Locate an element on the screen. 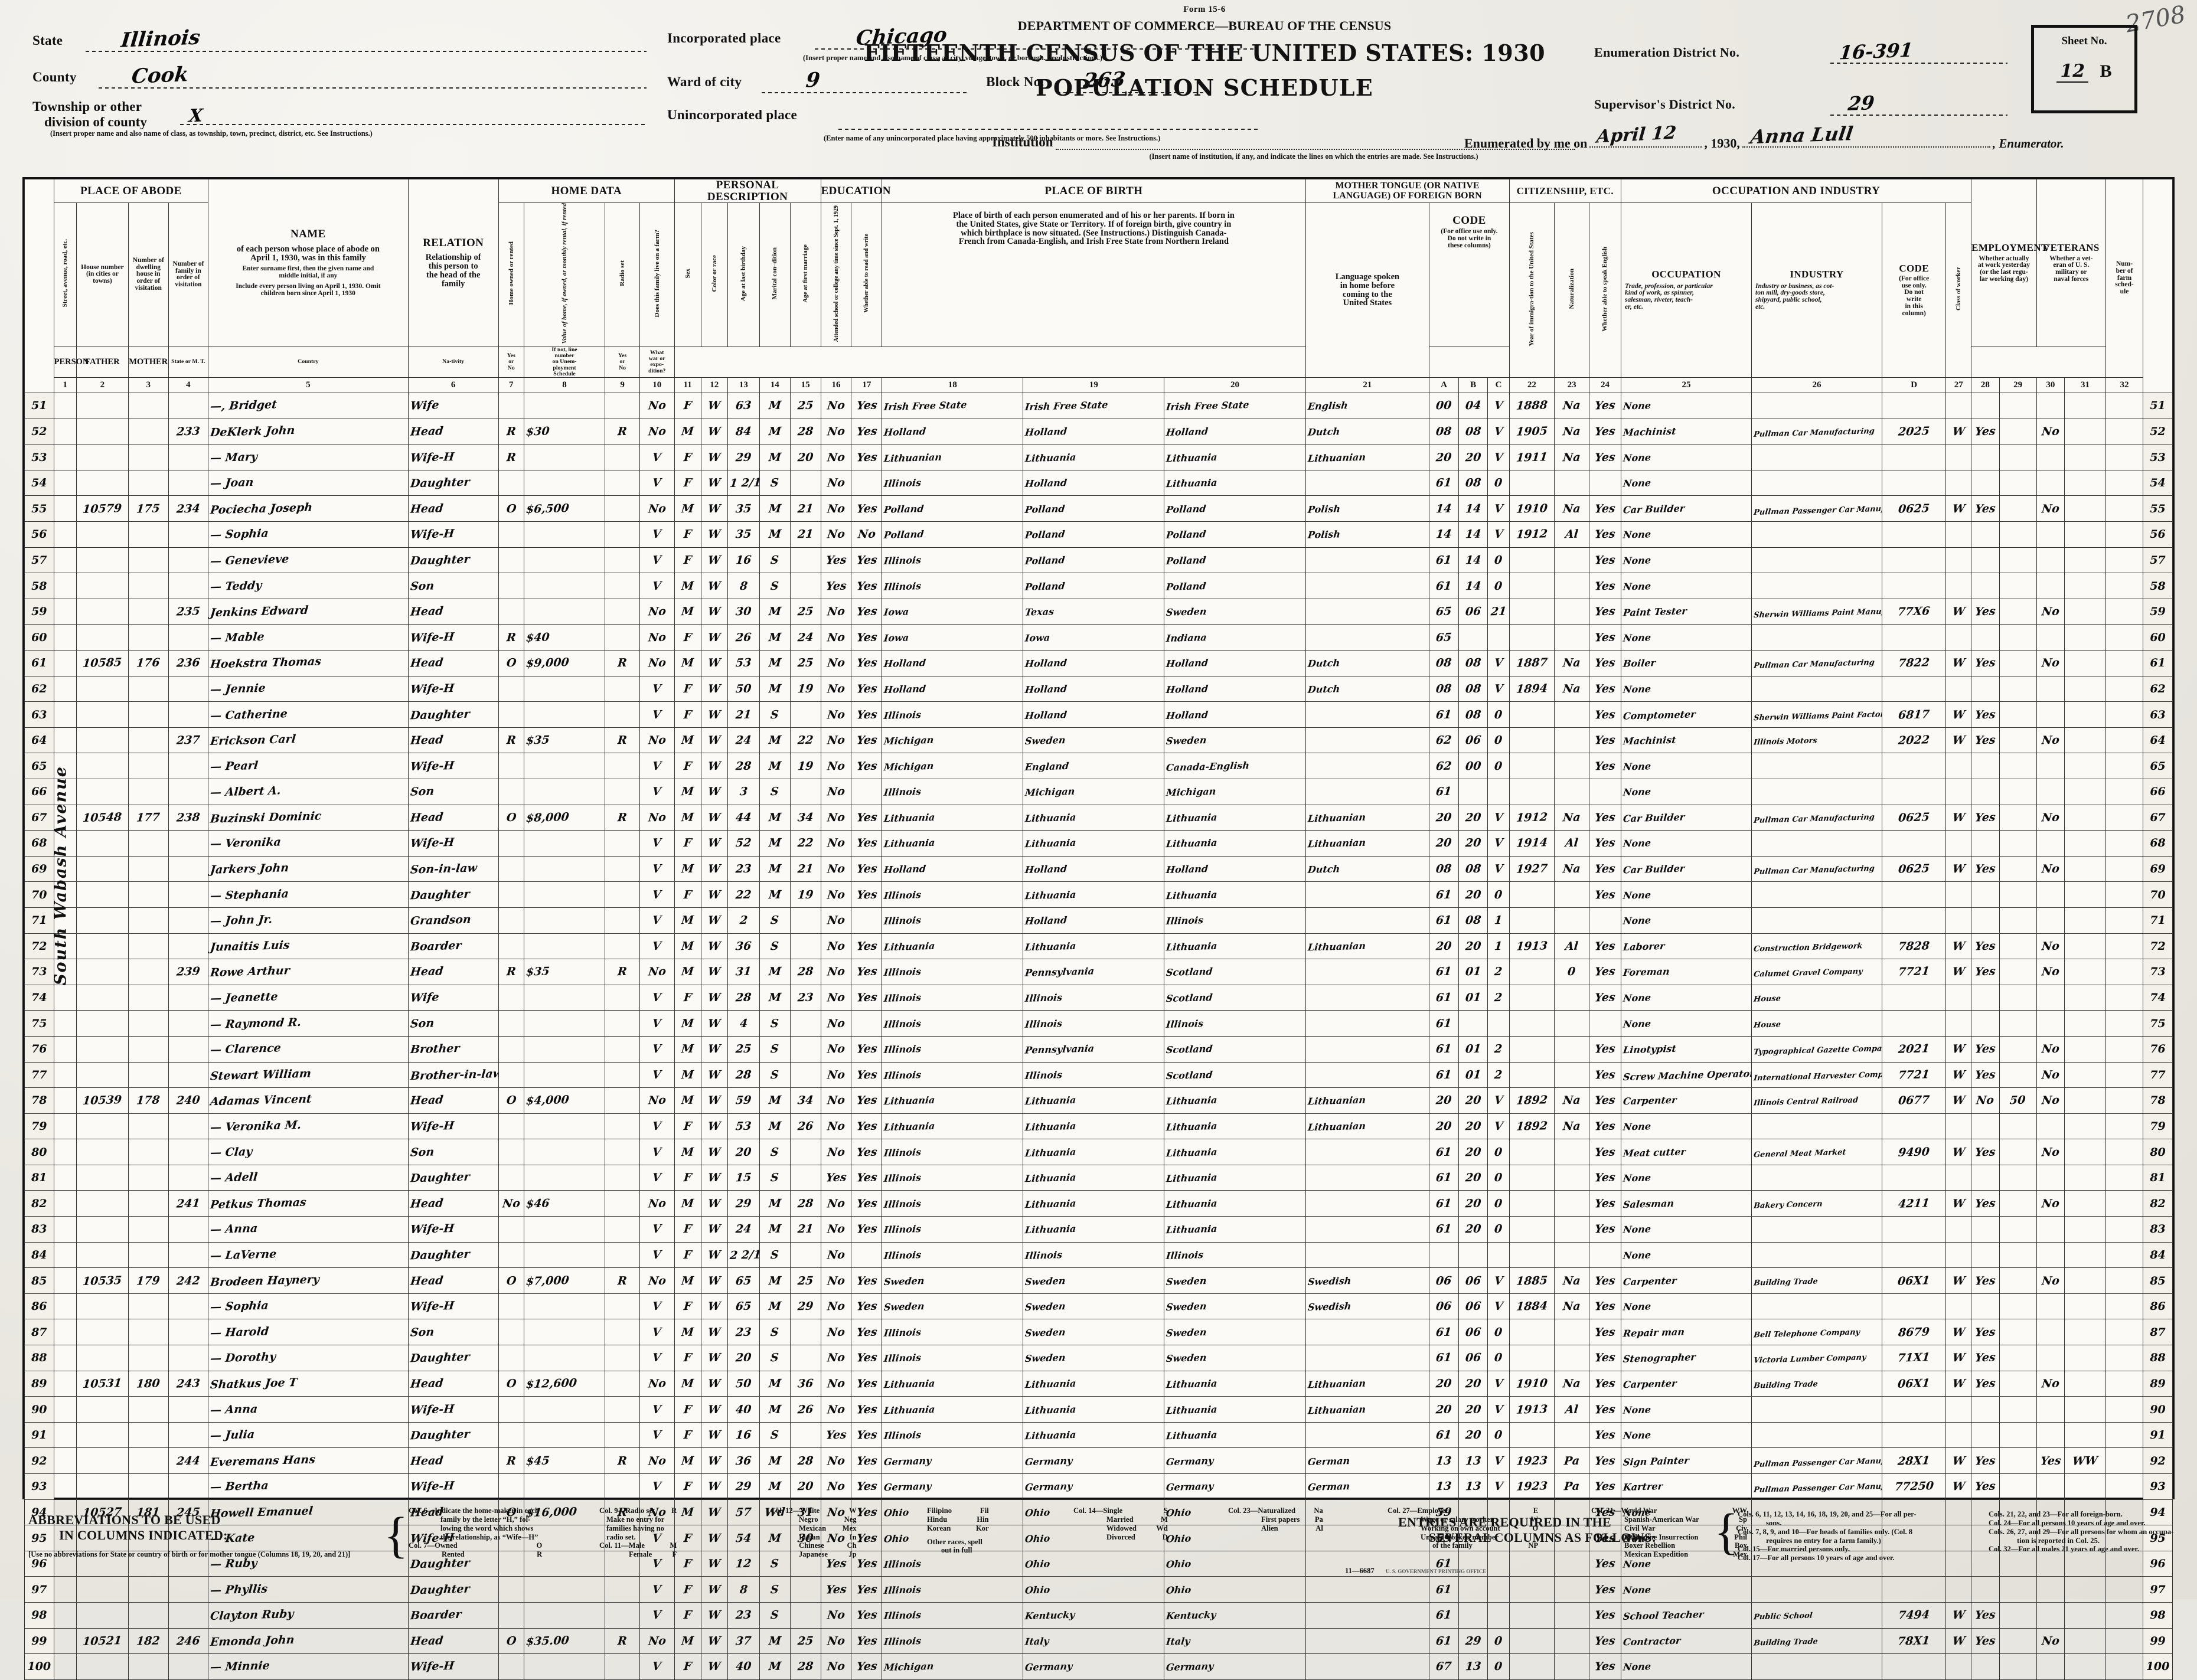  cell-imm: 1905 is located at coordinates (1532, 432).